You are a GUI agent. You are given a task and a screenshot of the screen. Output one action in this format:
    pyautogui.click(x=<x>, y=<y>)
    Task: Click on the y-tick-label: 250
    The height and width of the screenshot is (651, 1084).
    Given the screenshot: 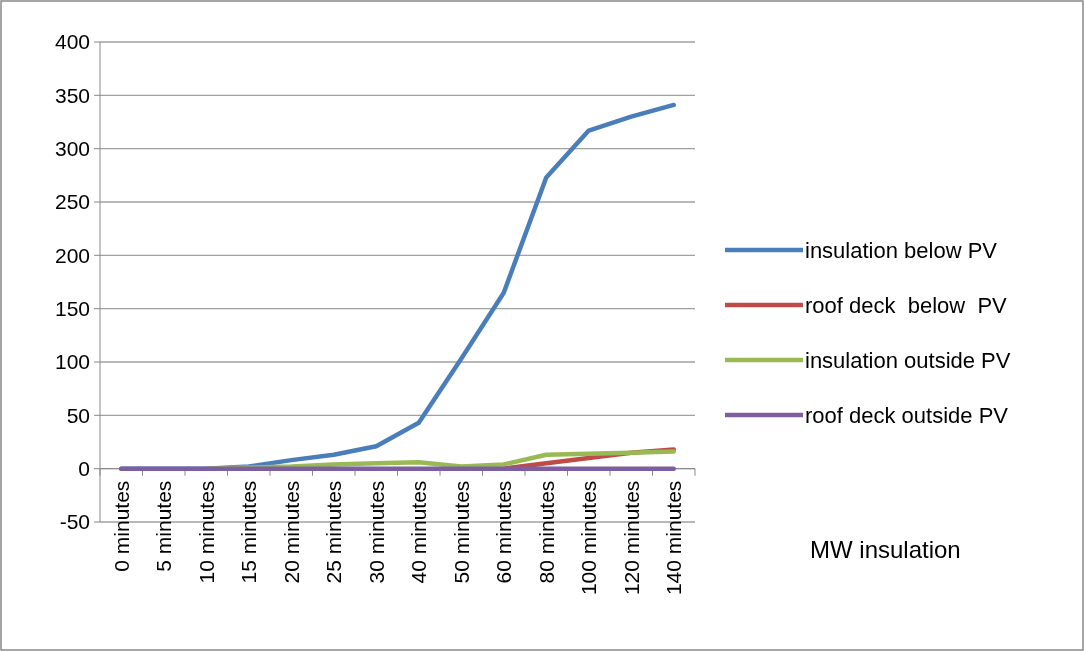 What is the action you would take?
    pyautogui.click(x=72, y=202)
    